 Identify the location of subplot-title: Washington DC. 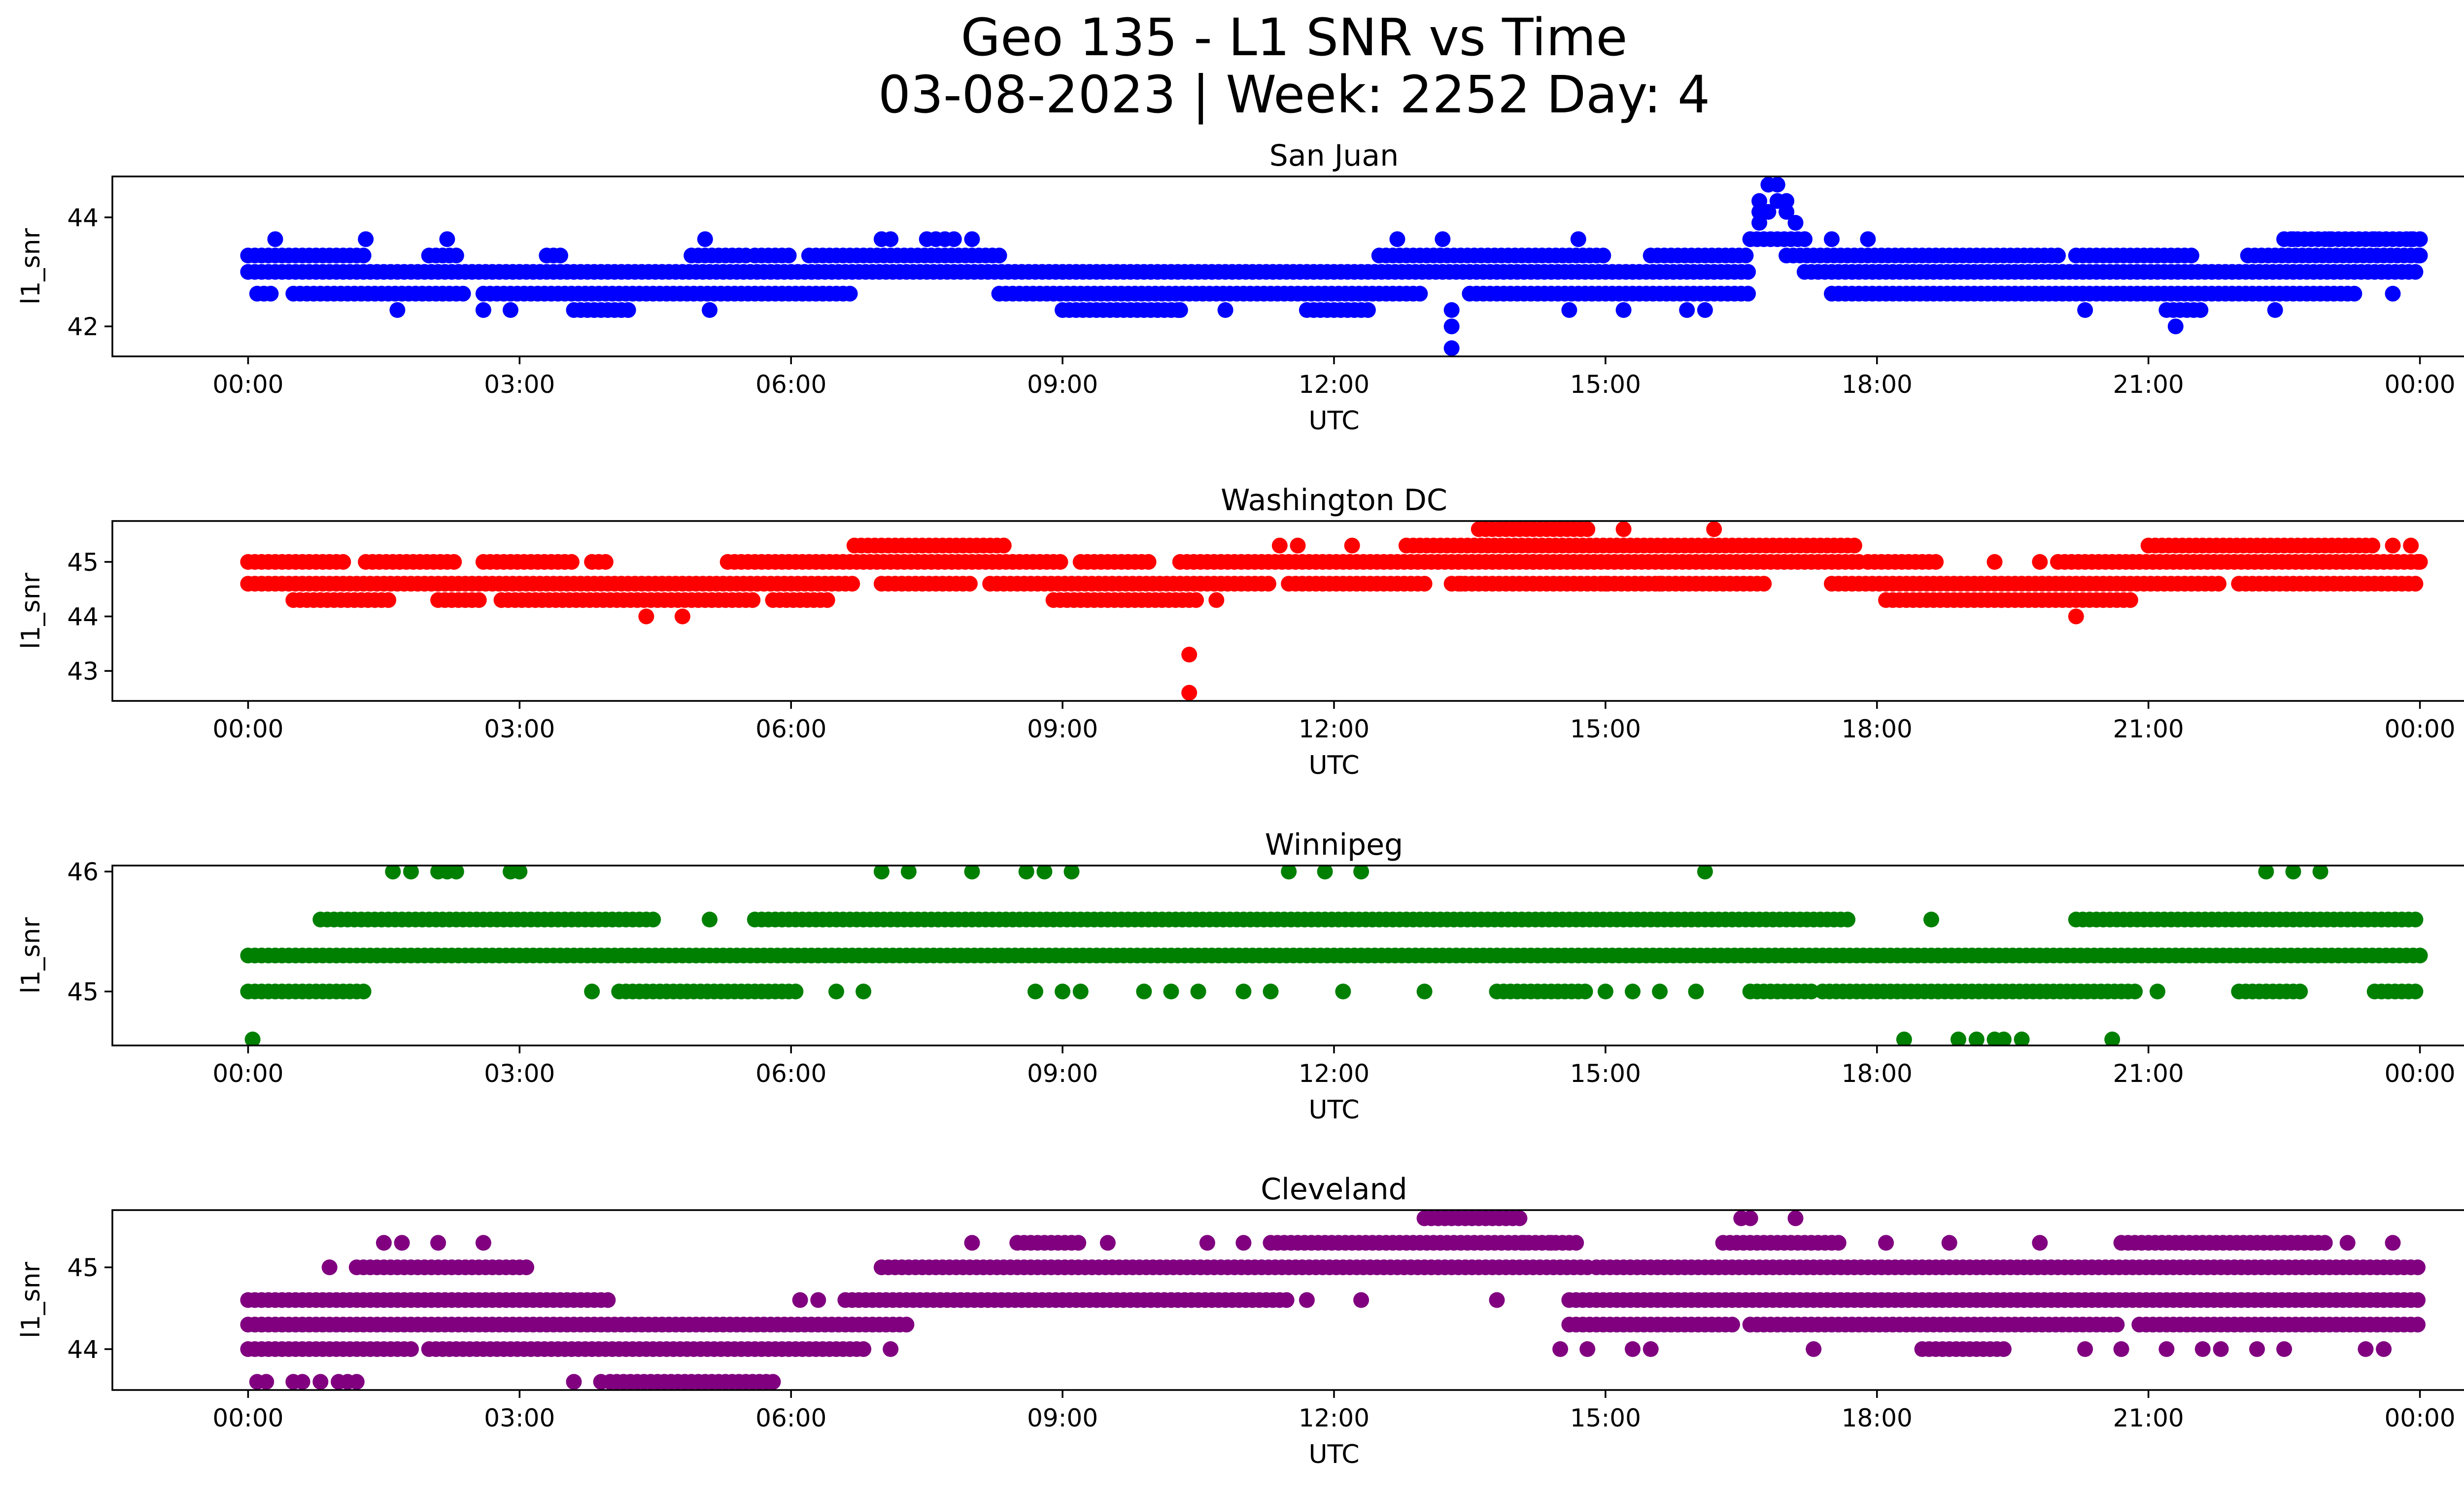
(1334, 500).